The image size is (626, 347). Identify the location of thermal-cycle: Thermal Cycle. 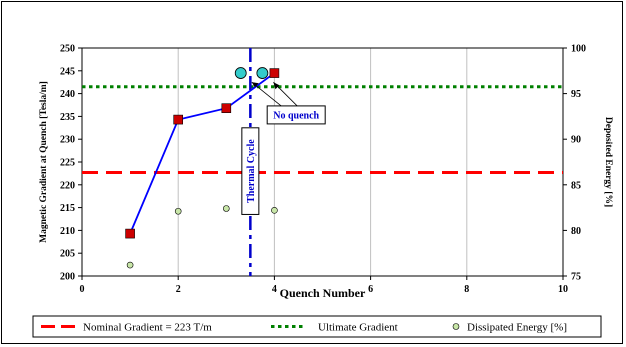
(250, 162).